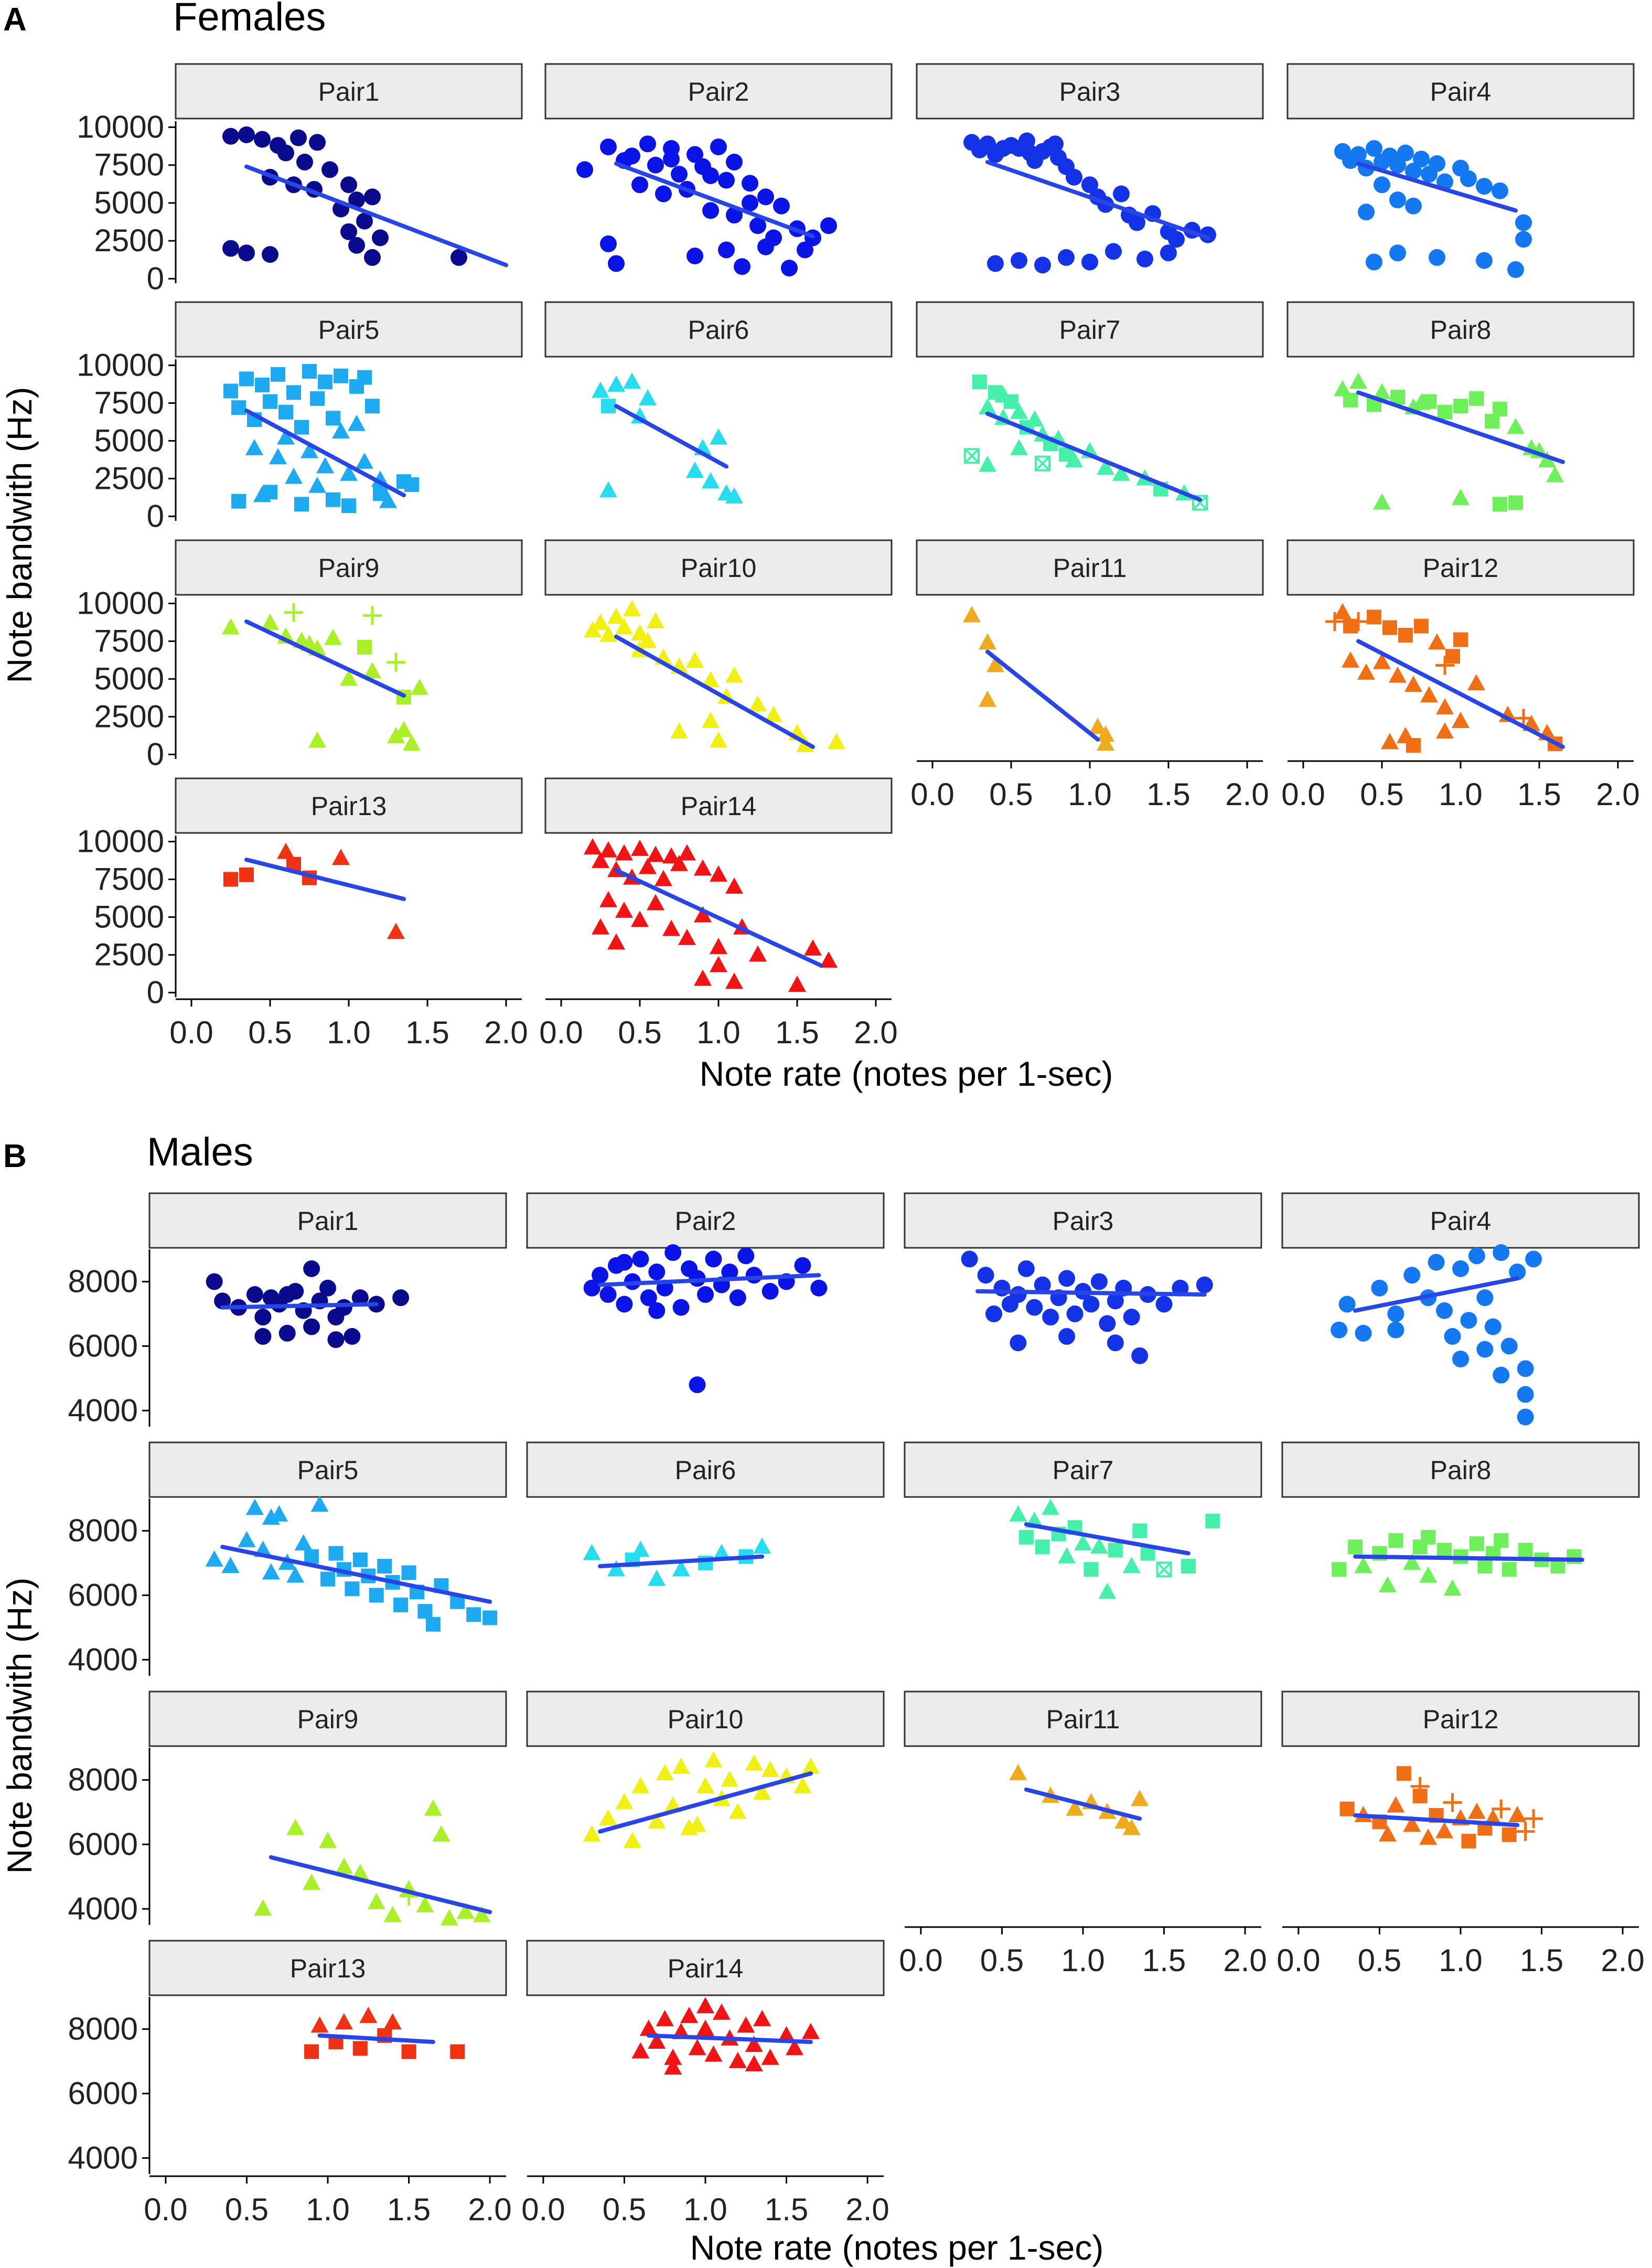 This screenshot has width=1652, height=2268. What do you see at coordinates (103, 1660) in the screenshot?
I see `y-tick-label: 4000` at bounding box center [103, 1660].